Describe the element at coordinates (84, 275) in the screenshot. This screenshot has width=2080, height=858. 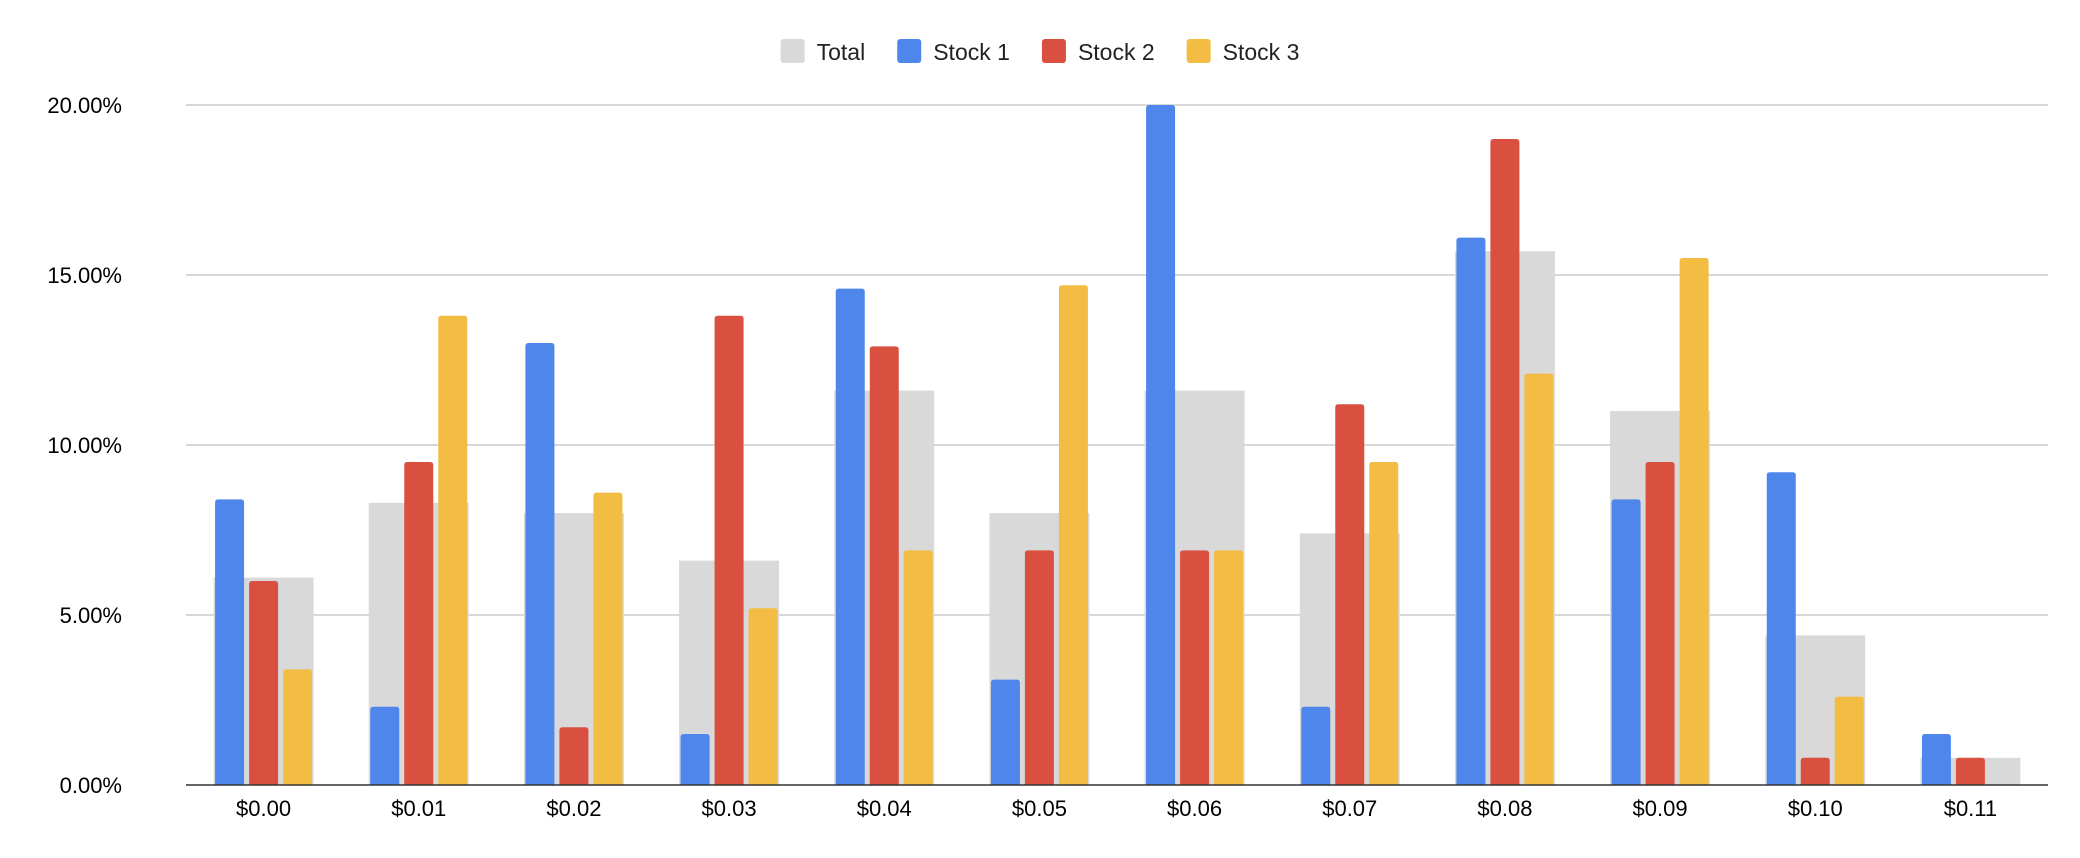
I see `y-tick-label: 15.00%` at that location.